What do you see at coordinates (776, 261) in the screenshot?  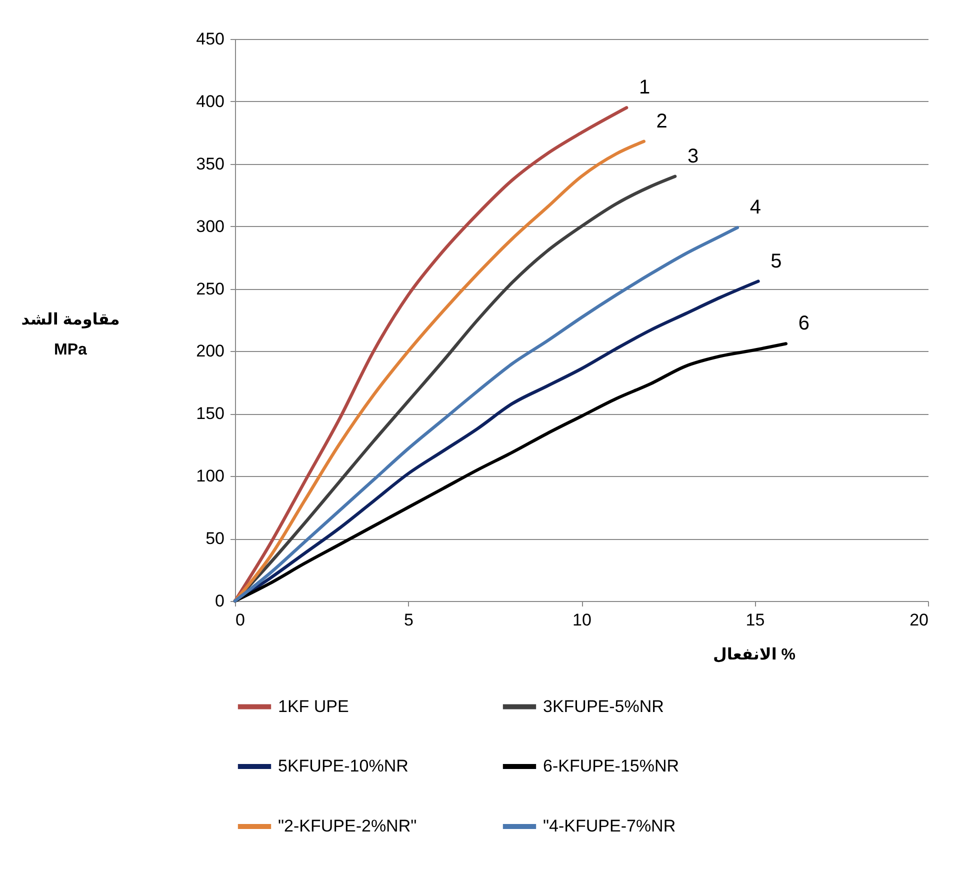 I see `annotation: 5` at bounding box center [776, 261].